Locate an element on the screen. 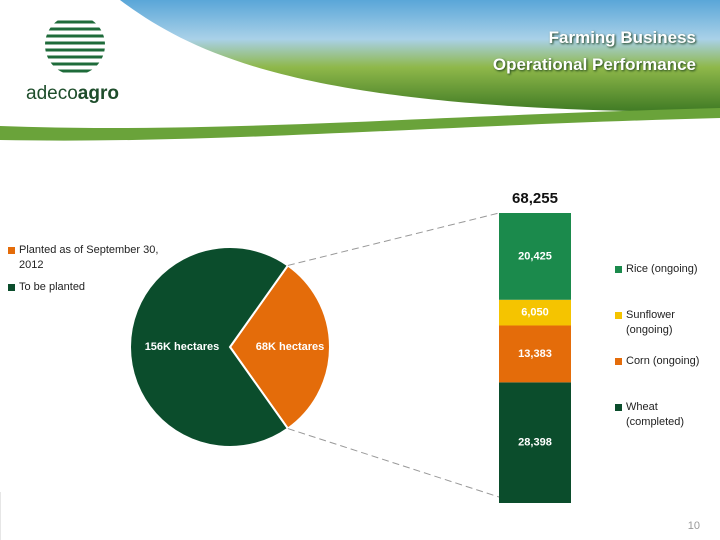  legend-item: Planted as of September 30, 2012 is located at coordinates (93, 258).